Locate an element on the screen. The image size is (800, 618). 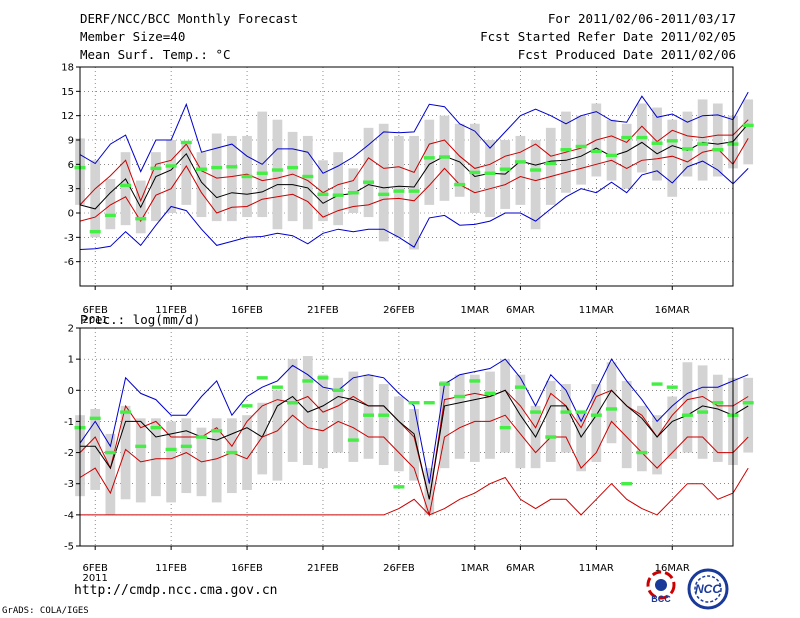
precipitation-variable-label: Prec.: log(mm/d) is located at coordinates (140, 319).